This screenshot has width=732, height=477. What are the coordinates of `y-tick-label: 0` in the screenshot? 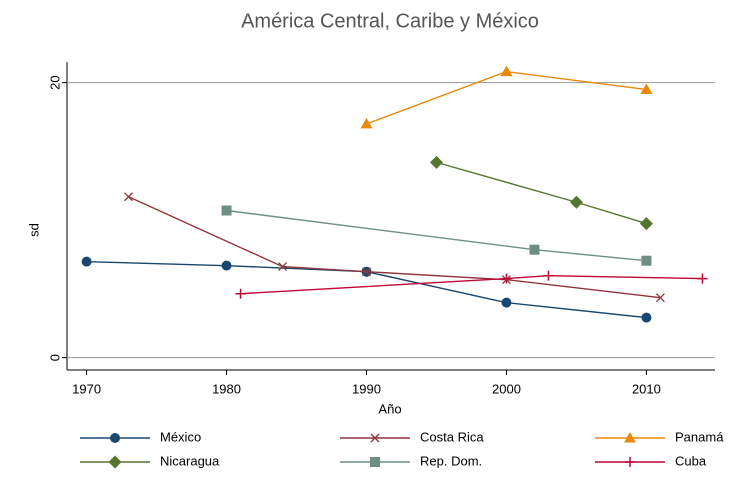 It's located at (54, 357).